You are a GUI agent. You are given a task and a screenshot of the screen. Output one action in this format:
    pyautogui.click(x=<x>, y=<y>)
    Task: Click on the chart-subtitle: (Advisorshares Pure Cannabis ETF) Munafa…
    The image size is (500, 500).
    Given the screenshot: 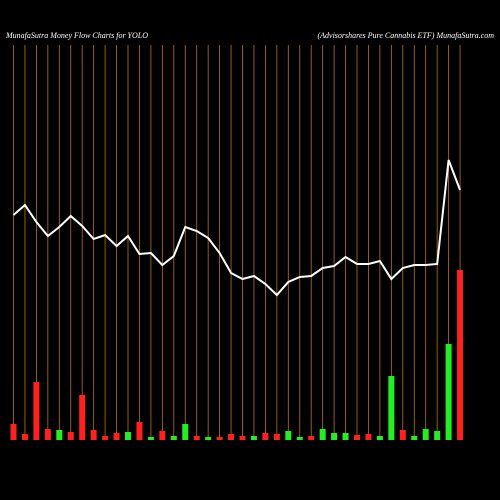 What is the action you would take?
    pyautogui.click(x=405, y=35)
    